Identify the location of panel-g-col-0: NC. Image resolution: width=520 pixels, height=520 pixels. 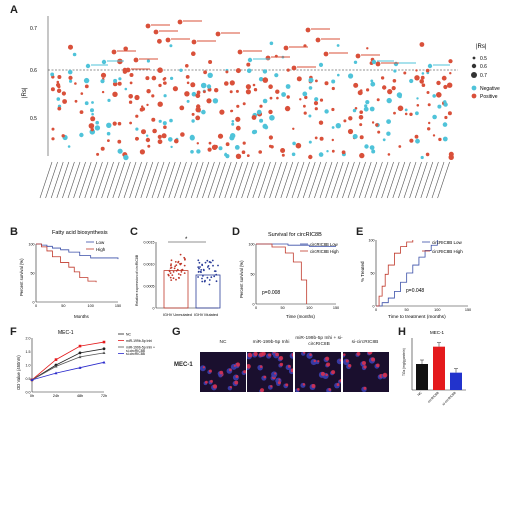
(223, 342).